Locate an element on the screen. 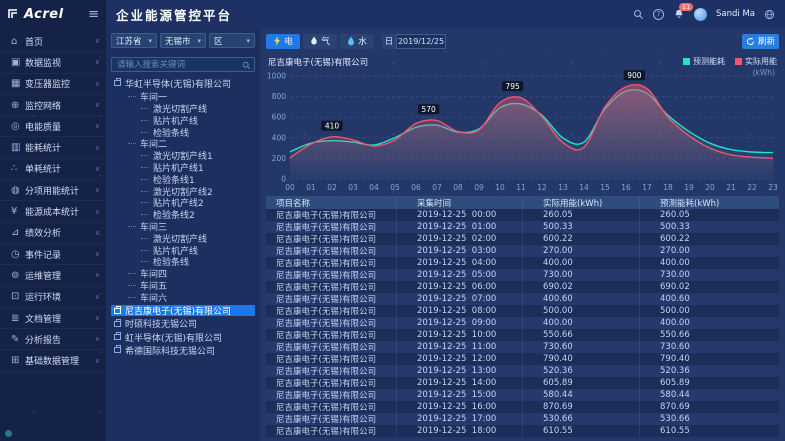 This screenshot has height=441, width=785. svg-text: 11 is located at coordinates (521, 187).